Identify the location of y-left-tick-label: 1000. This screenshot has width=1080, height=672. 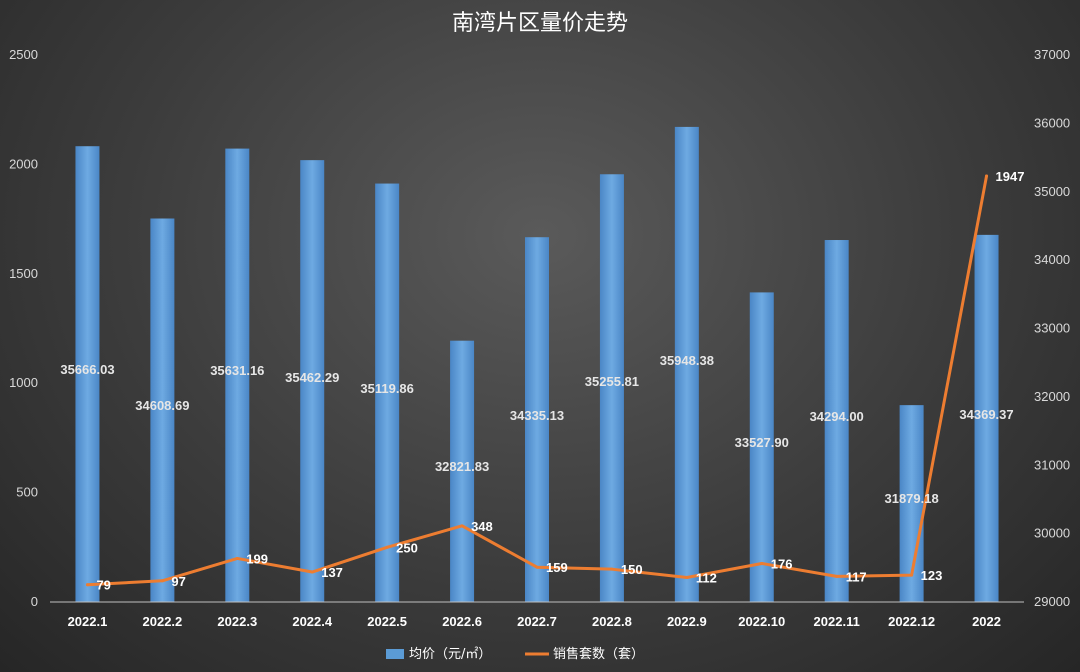
(23, 382).